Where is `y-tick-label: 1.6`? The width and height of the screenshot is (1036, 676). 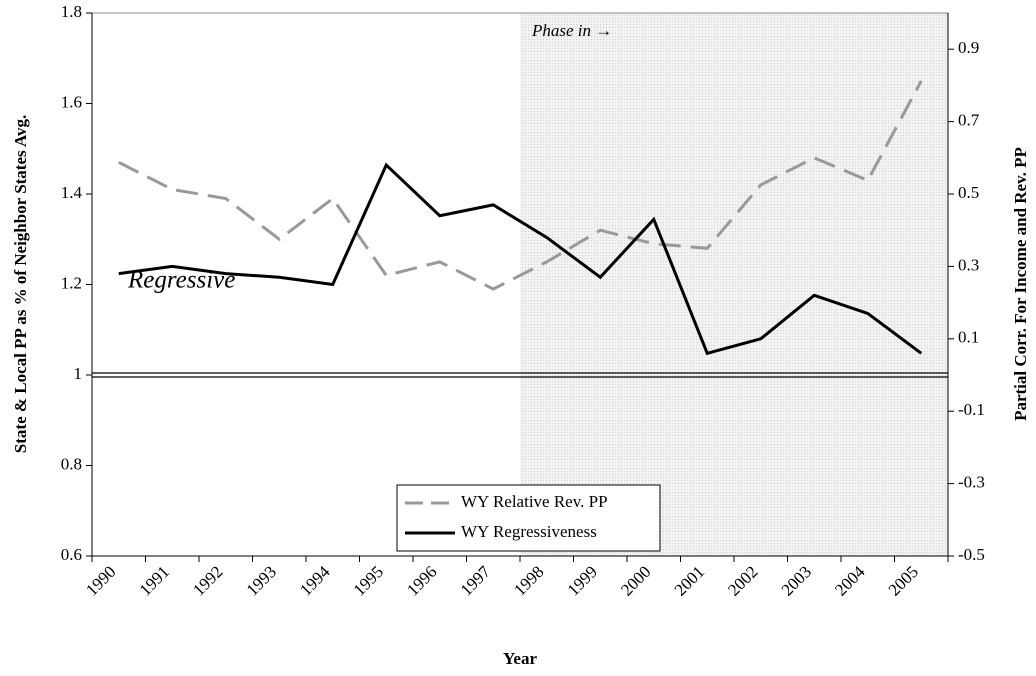
y-tick-label: 1.6 is located at coordinates (71, 101).